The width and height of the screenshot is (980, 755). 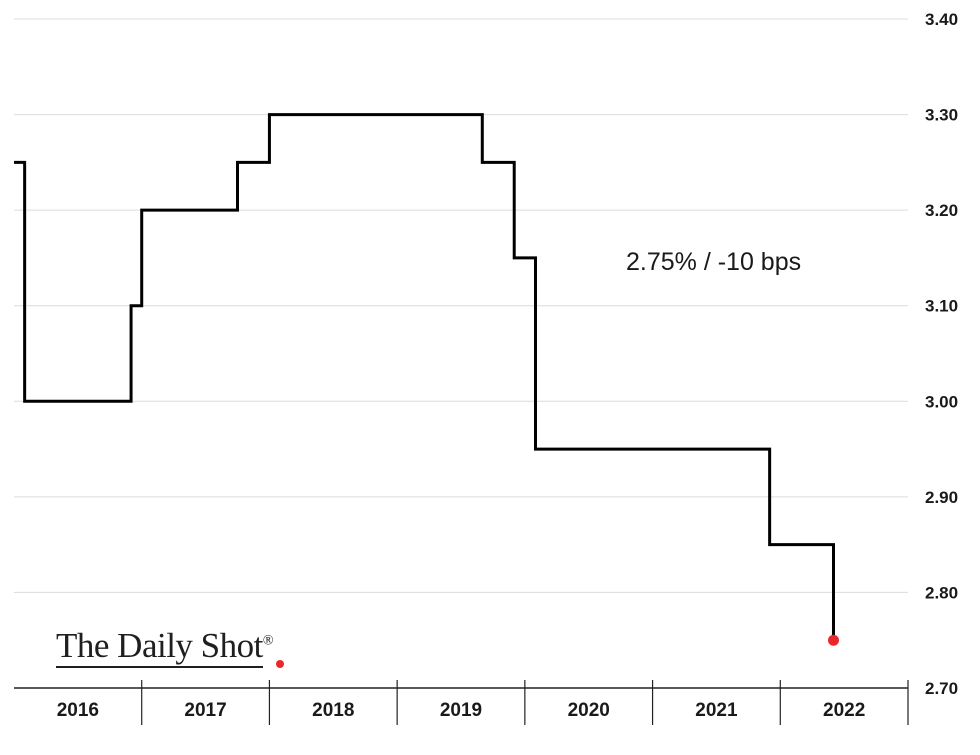 What do you see at coordinates (941, 688) in the screenshot?
I see `y-tick-label: 2.70` at bounding box center [941, 688].